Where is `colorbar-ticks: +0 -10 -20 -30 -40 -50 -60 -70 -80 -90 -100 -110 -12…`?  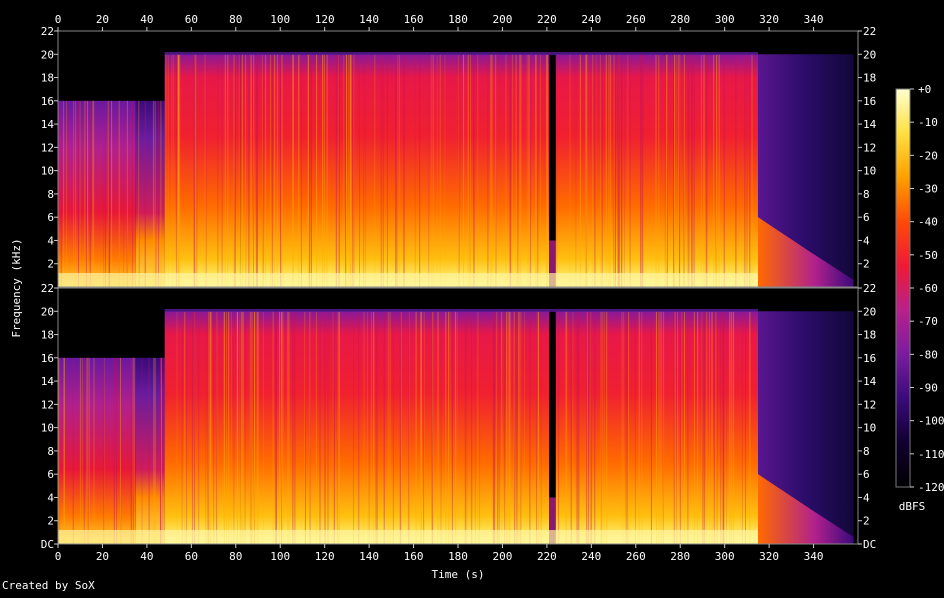 colorbar-ticks: +0 -10 -20 -30 -40 -50 -60 -70 -80 -90 -100 -110 -12… is located at coordinates (927, 288).